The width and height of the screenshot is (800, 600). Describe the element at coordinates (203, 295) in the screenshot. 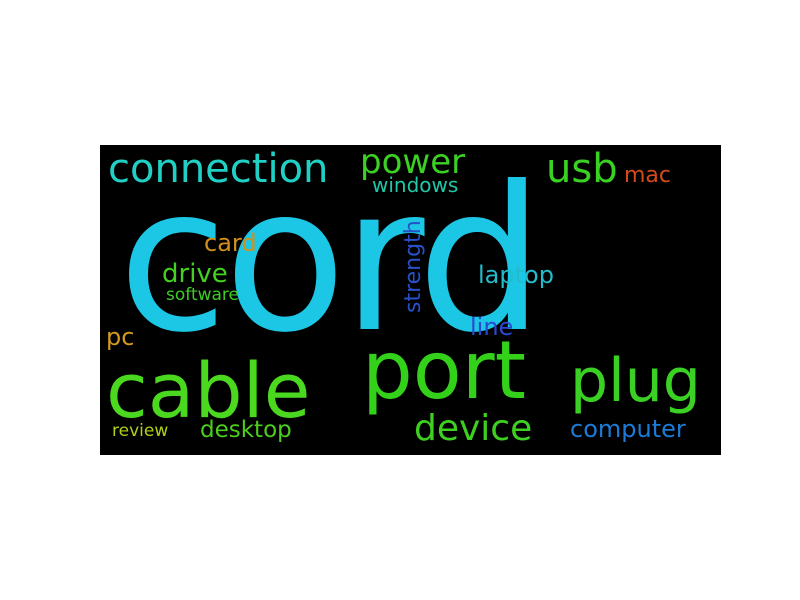

I see `word-software: software` at that location.